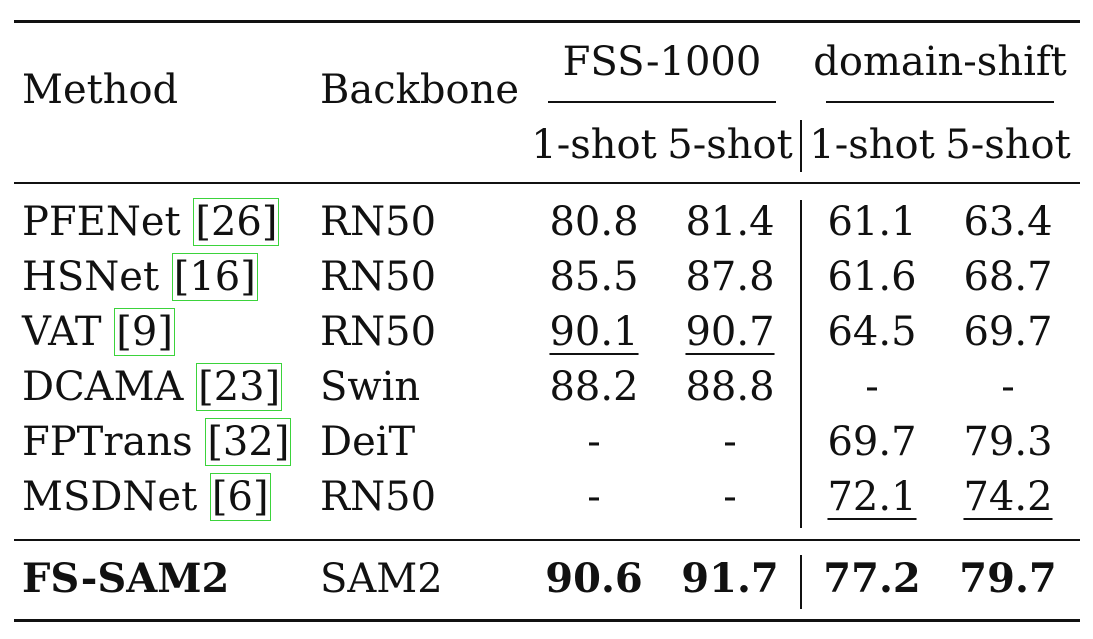  What do you see at coordinates (547, 21) in the screenshot?
I see `top-rule` at bounding box center [547, 21].